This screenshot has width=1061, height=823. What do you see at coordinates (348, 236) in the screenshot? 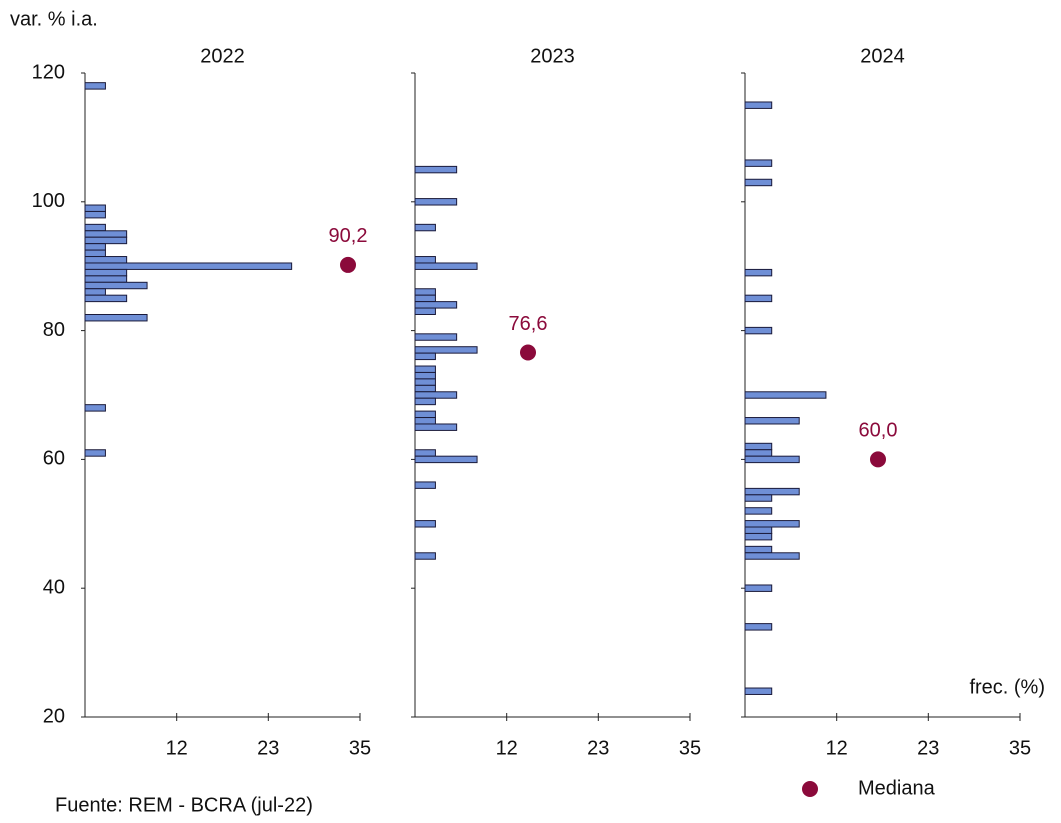
I see `median-label: 90,2` at bounding box center [348, 236].